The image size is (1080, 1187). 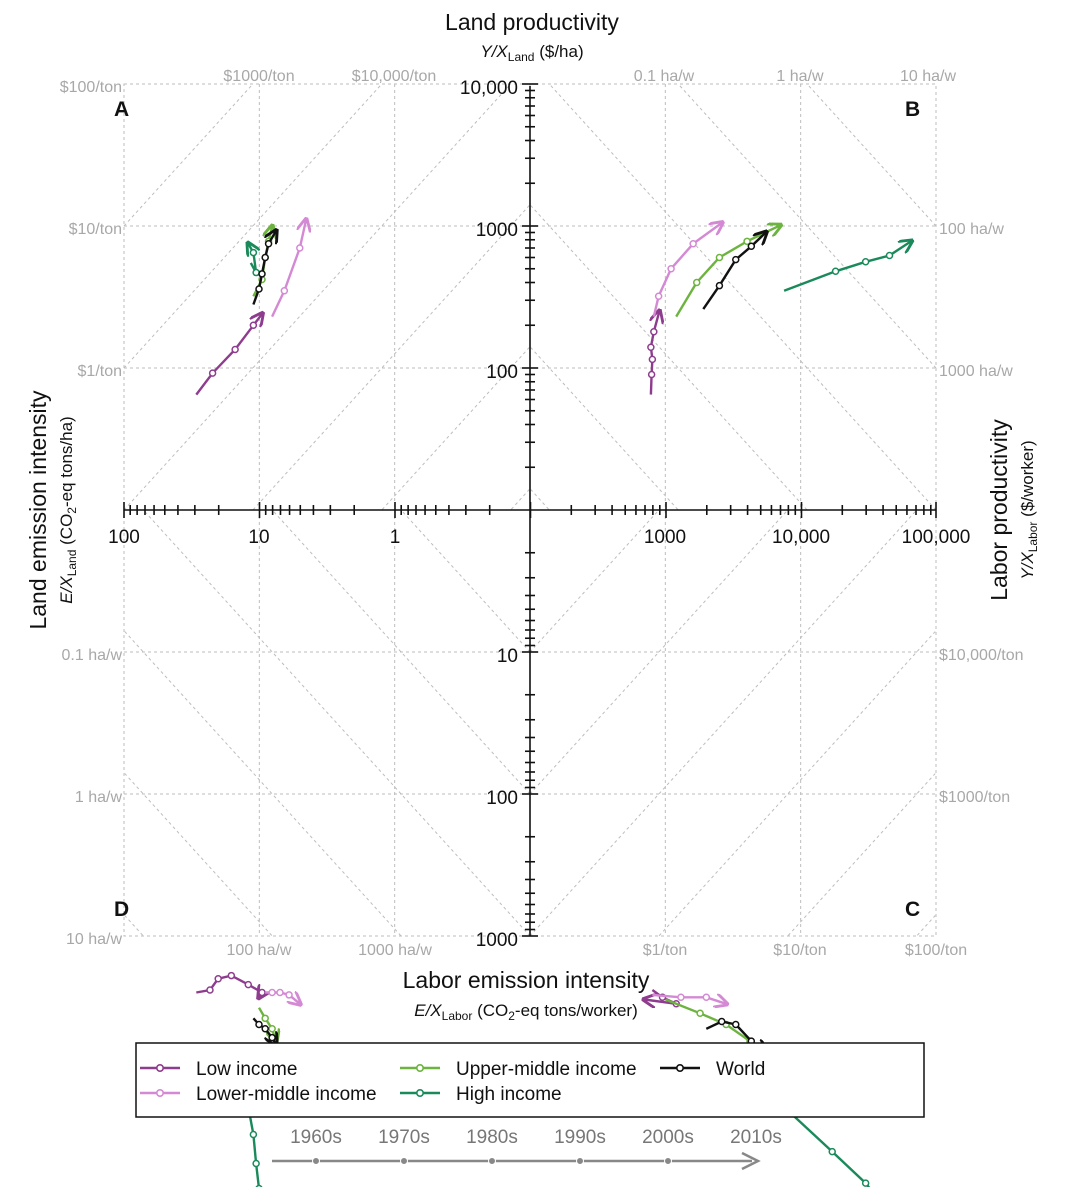 What do you see at coordinates (912, 909) in the screenshot?
I see `panel-label-c: C` at bounding box center [912, 909].